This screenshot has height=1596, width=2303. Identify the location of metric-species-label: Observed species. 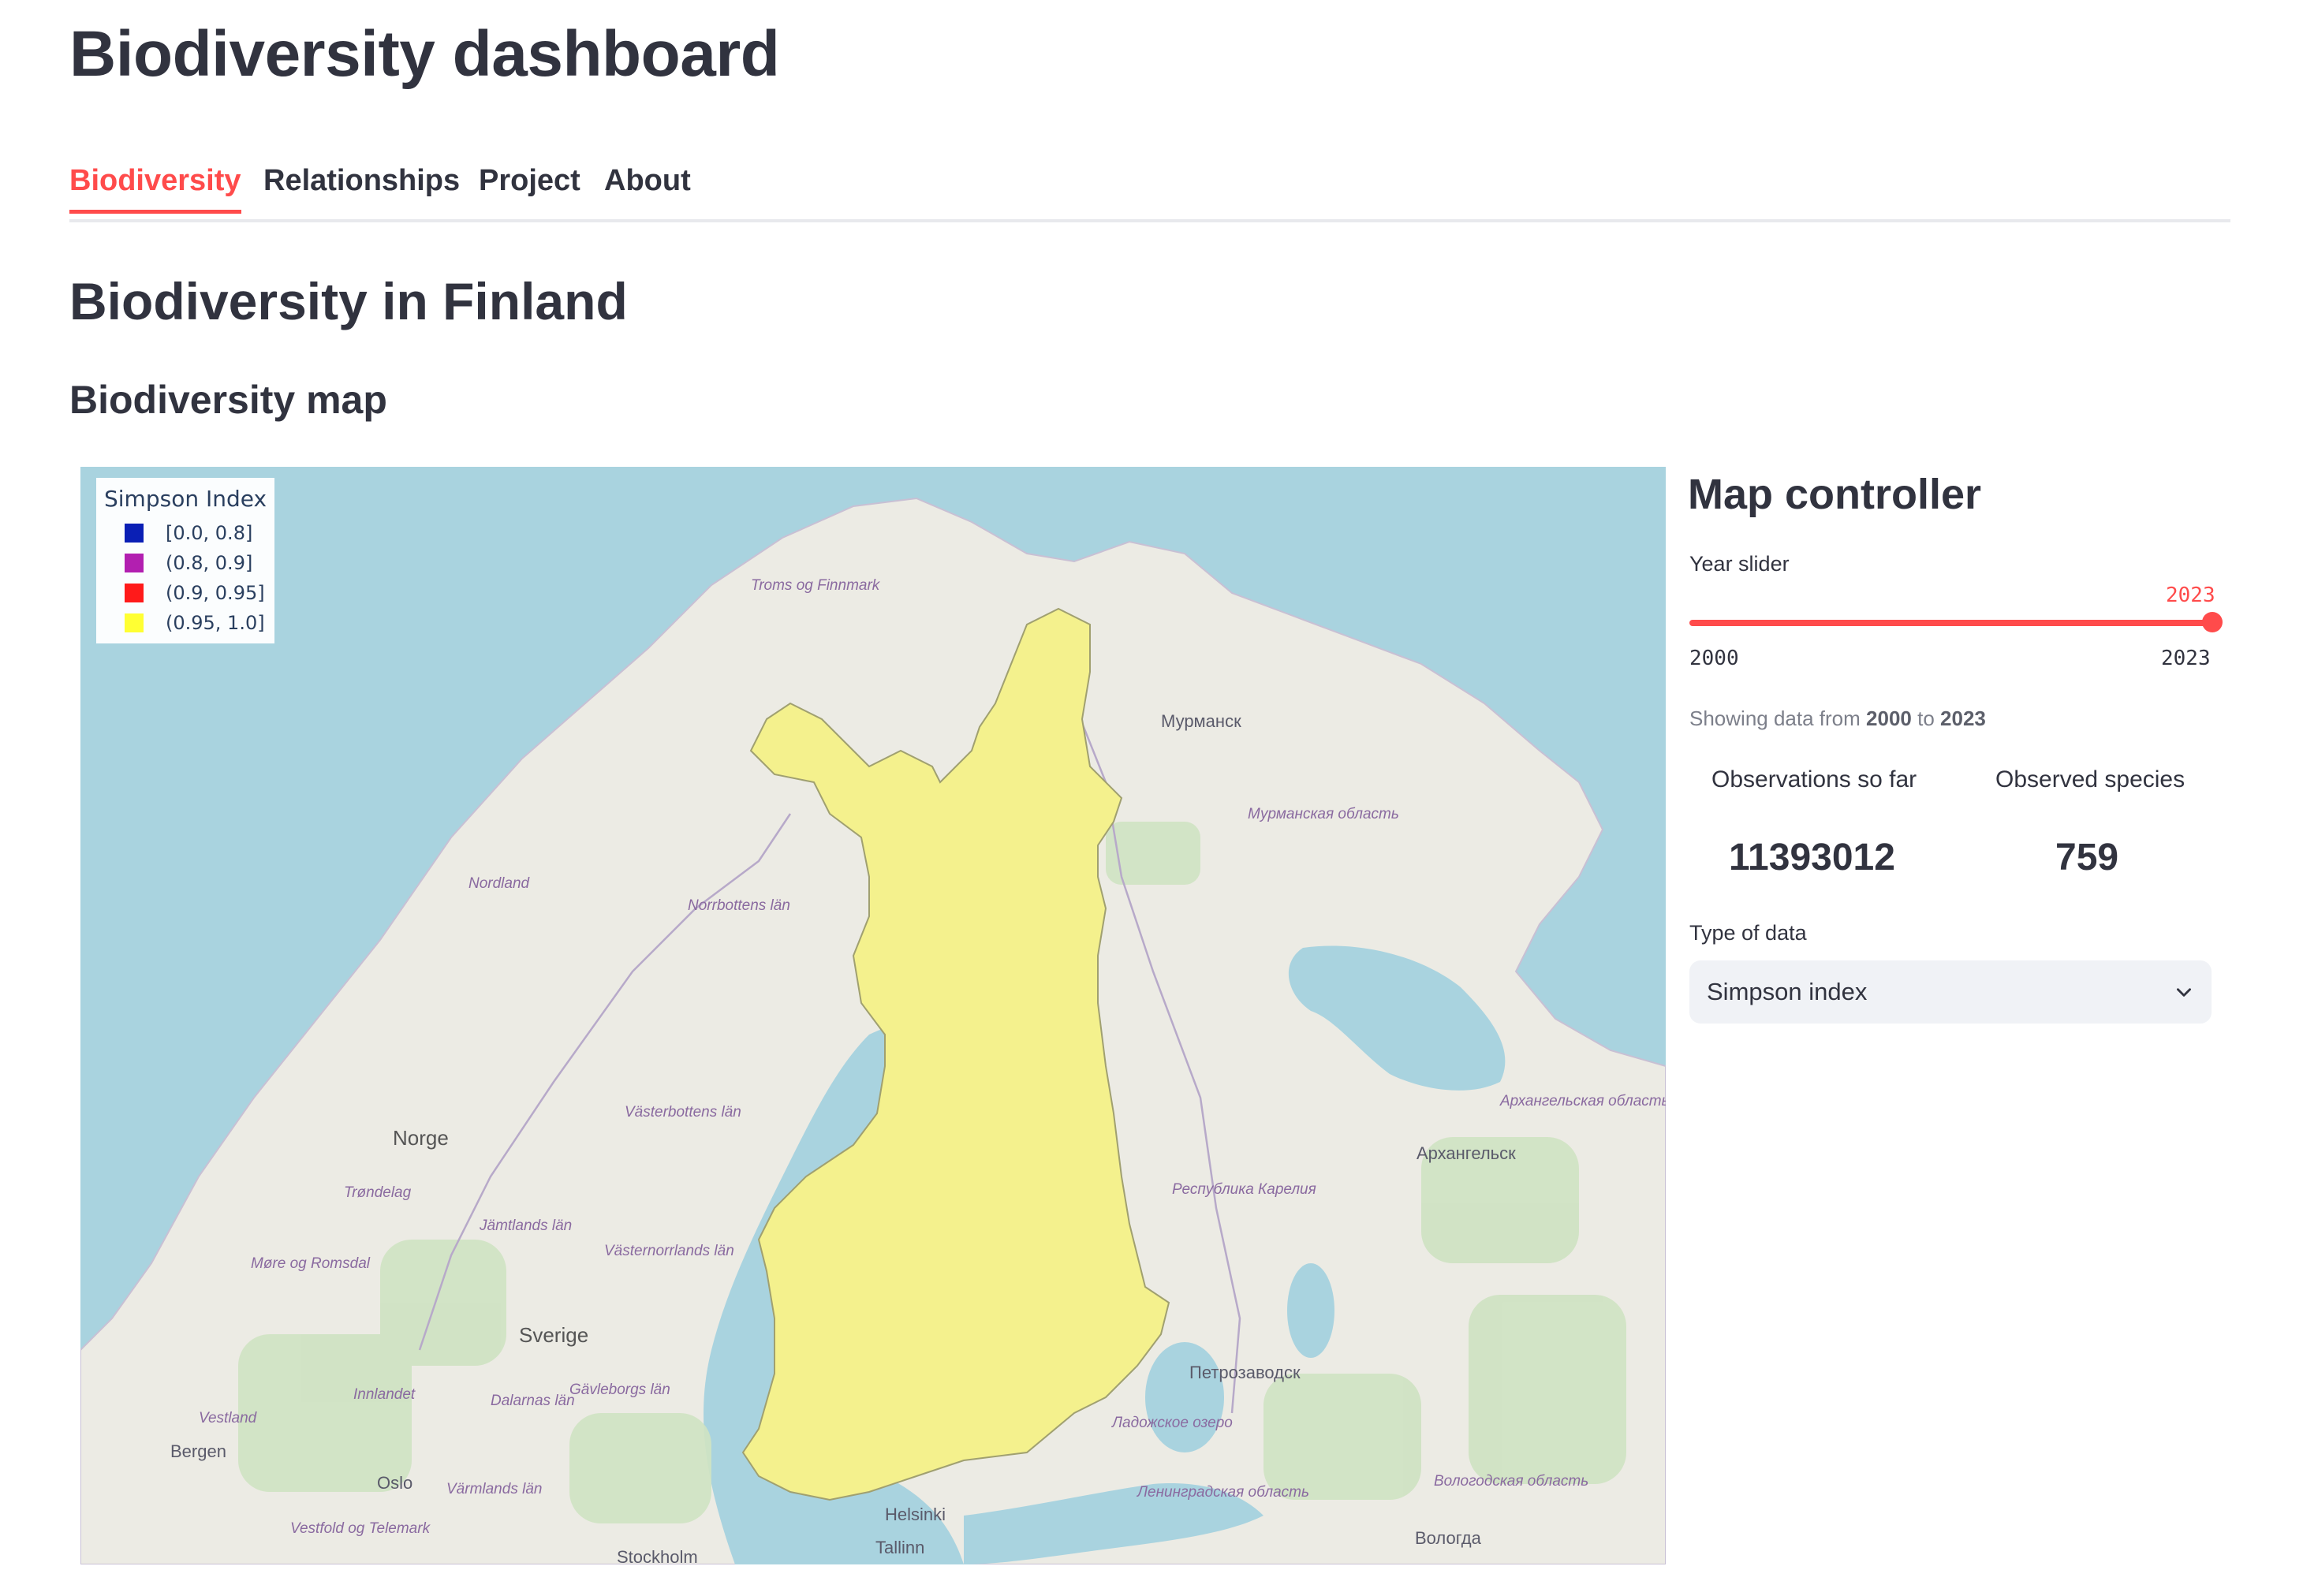
(2090, 779).